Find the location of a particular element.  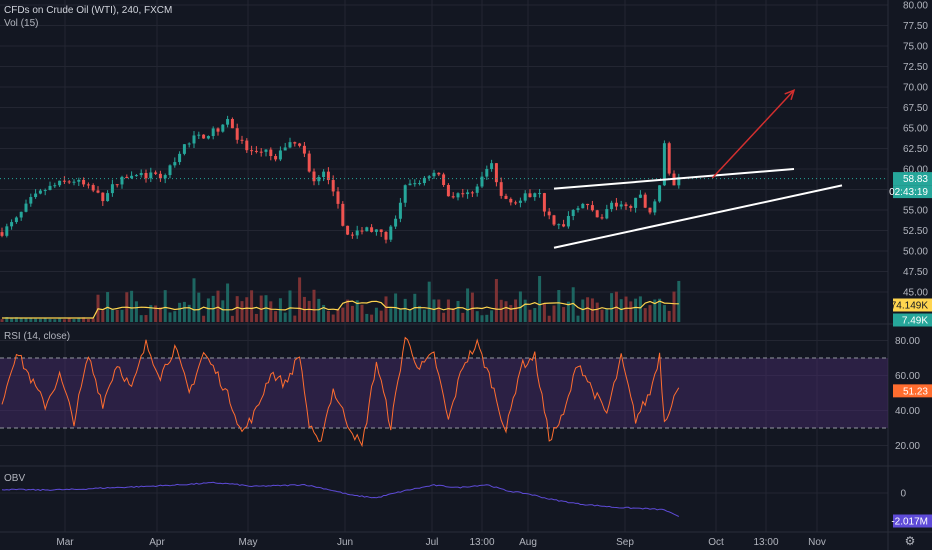

obv-line is located at coordinates (340, 499).